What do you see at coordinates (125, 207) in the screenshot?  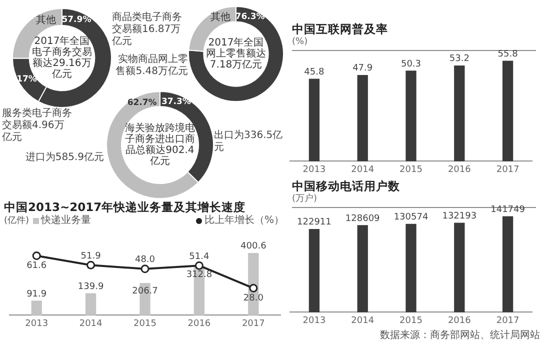 I see `chart-title: 中国2013~2017年快递业务量及其增长速度` at bounding box center [125, 207].